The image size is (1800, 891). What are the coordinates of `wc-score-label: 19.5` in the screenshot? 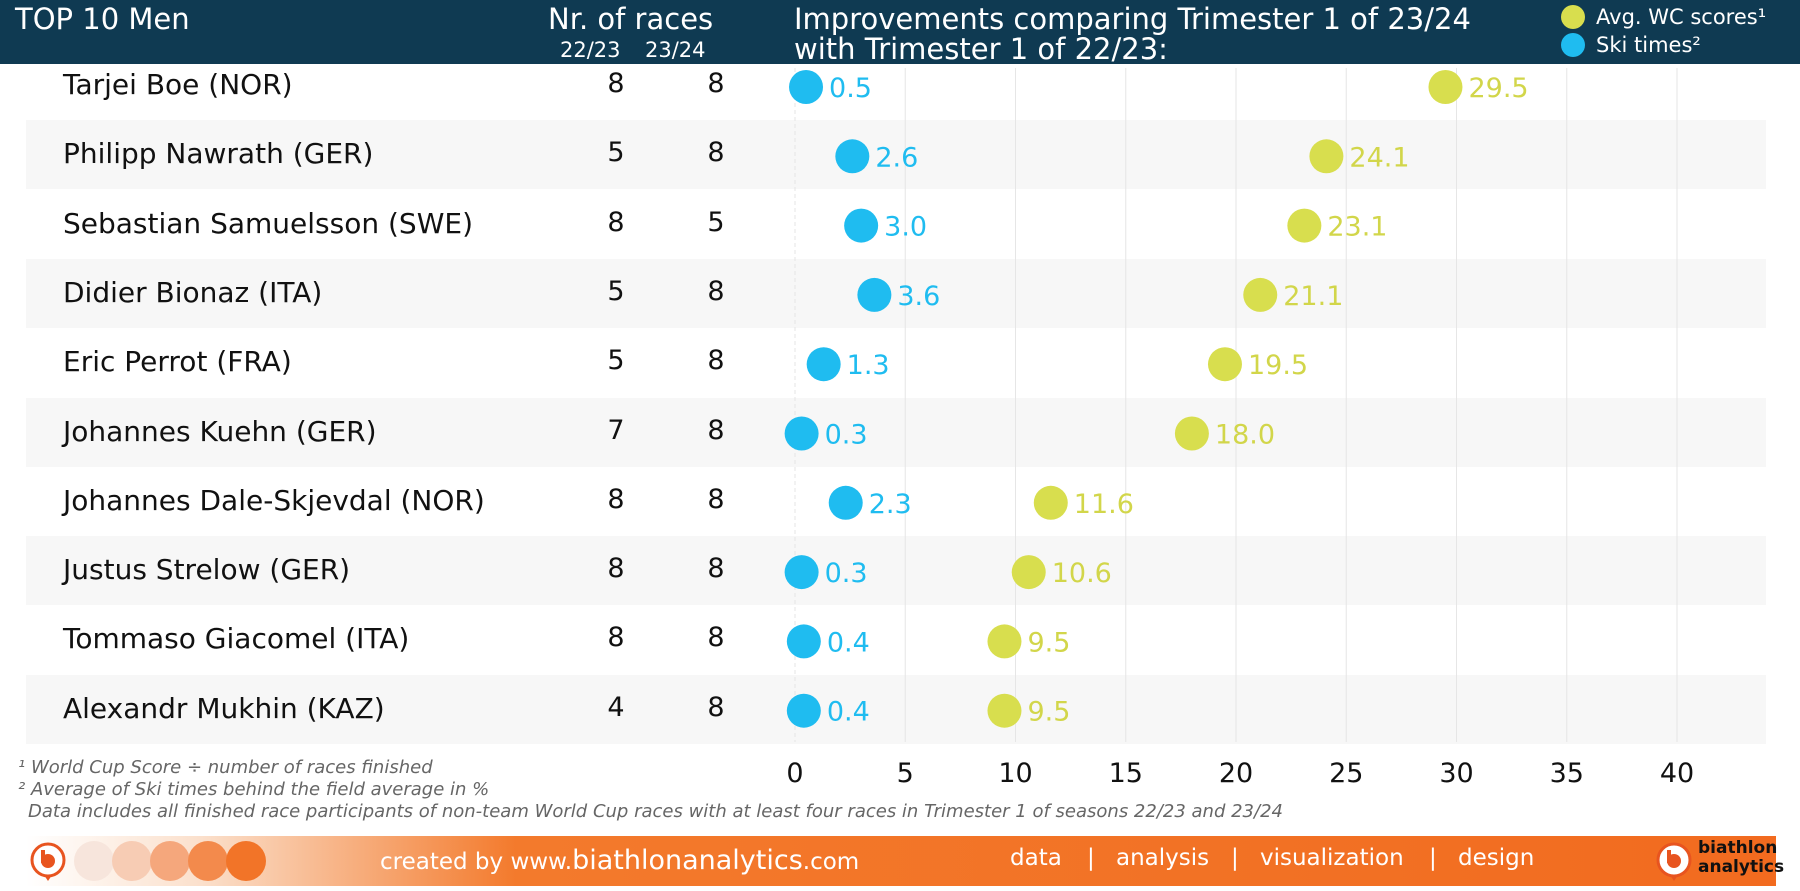 It's located at (1278, 365).